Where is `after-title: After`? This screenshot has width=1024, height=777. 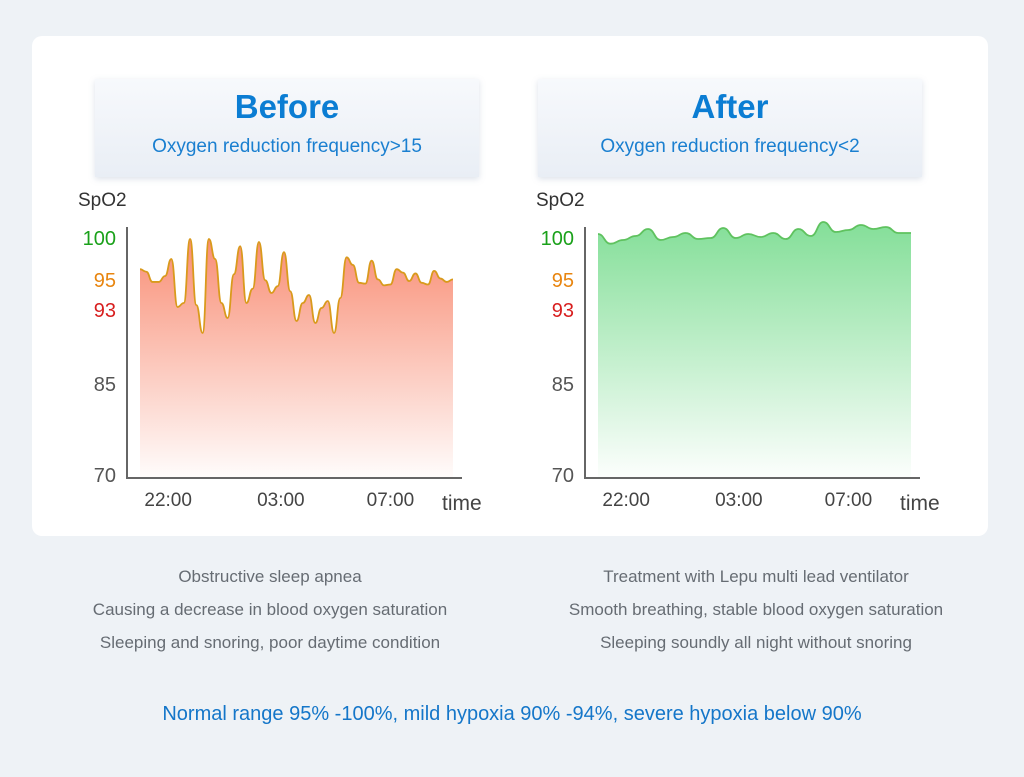
after-title: After is located at coordinates (730, 106).